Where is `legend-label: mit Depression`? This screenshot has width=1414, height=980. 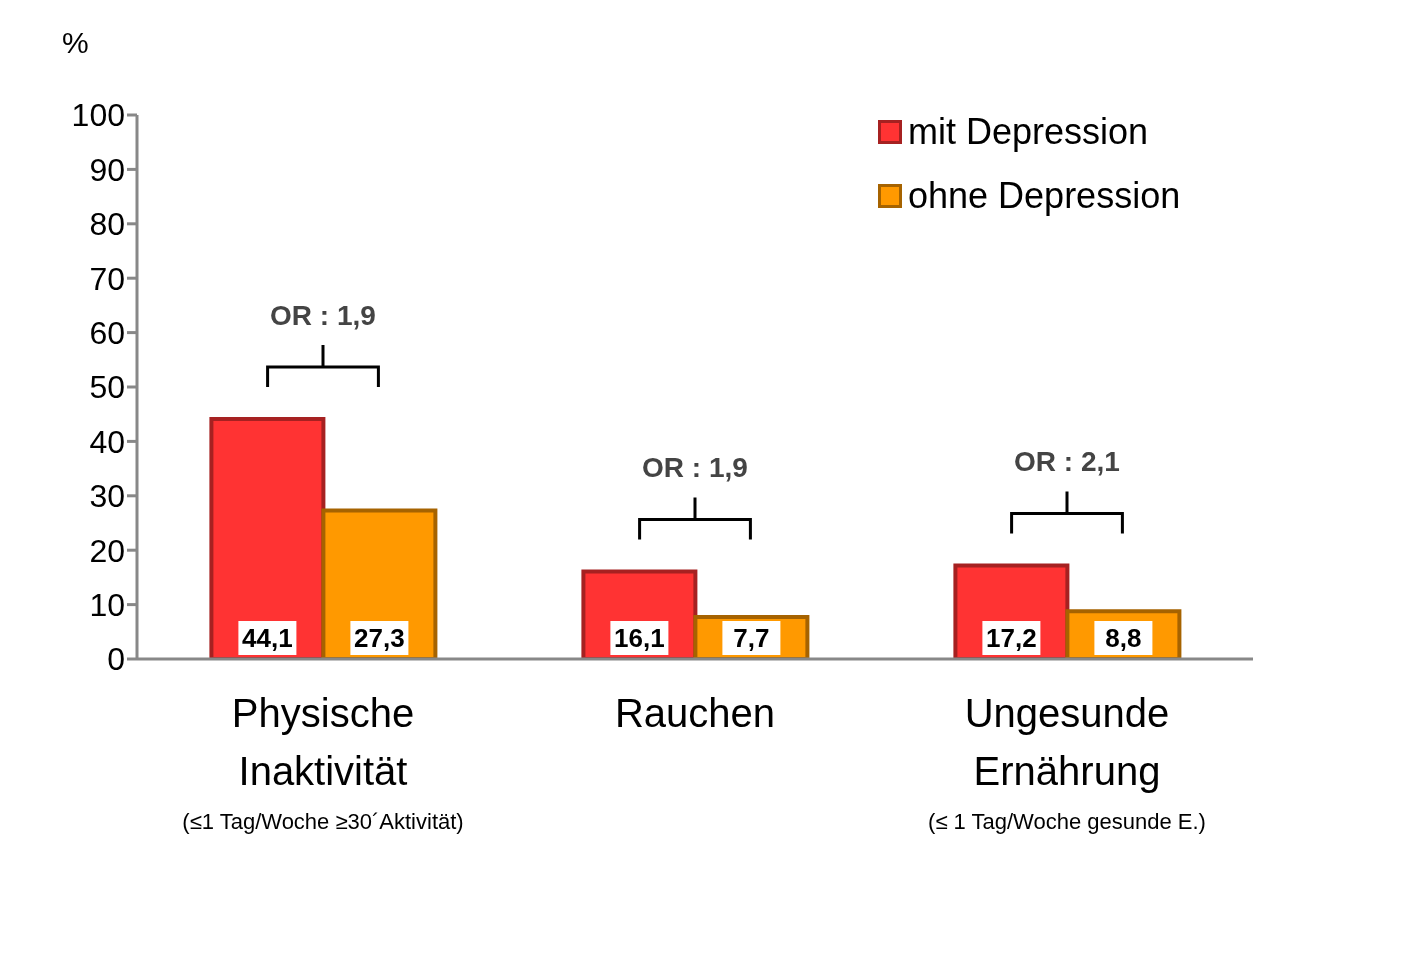 legend-label: mit Depression is located at coordinates (1028, 132).